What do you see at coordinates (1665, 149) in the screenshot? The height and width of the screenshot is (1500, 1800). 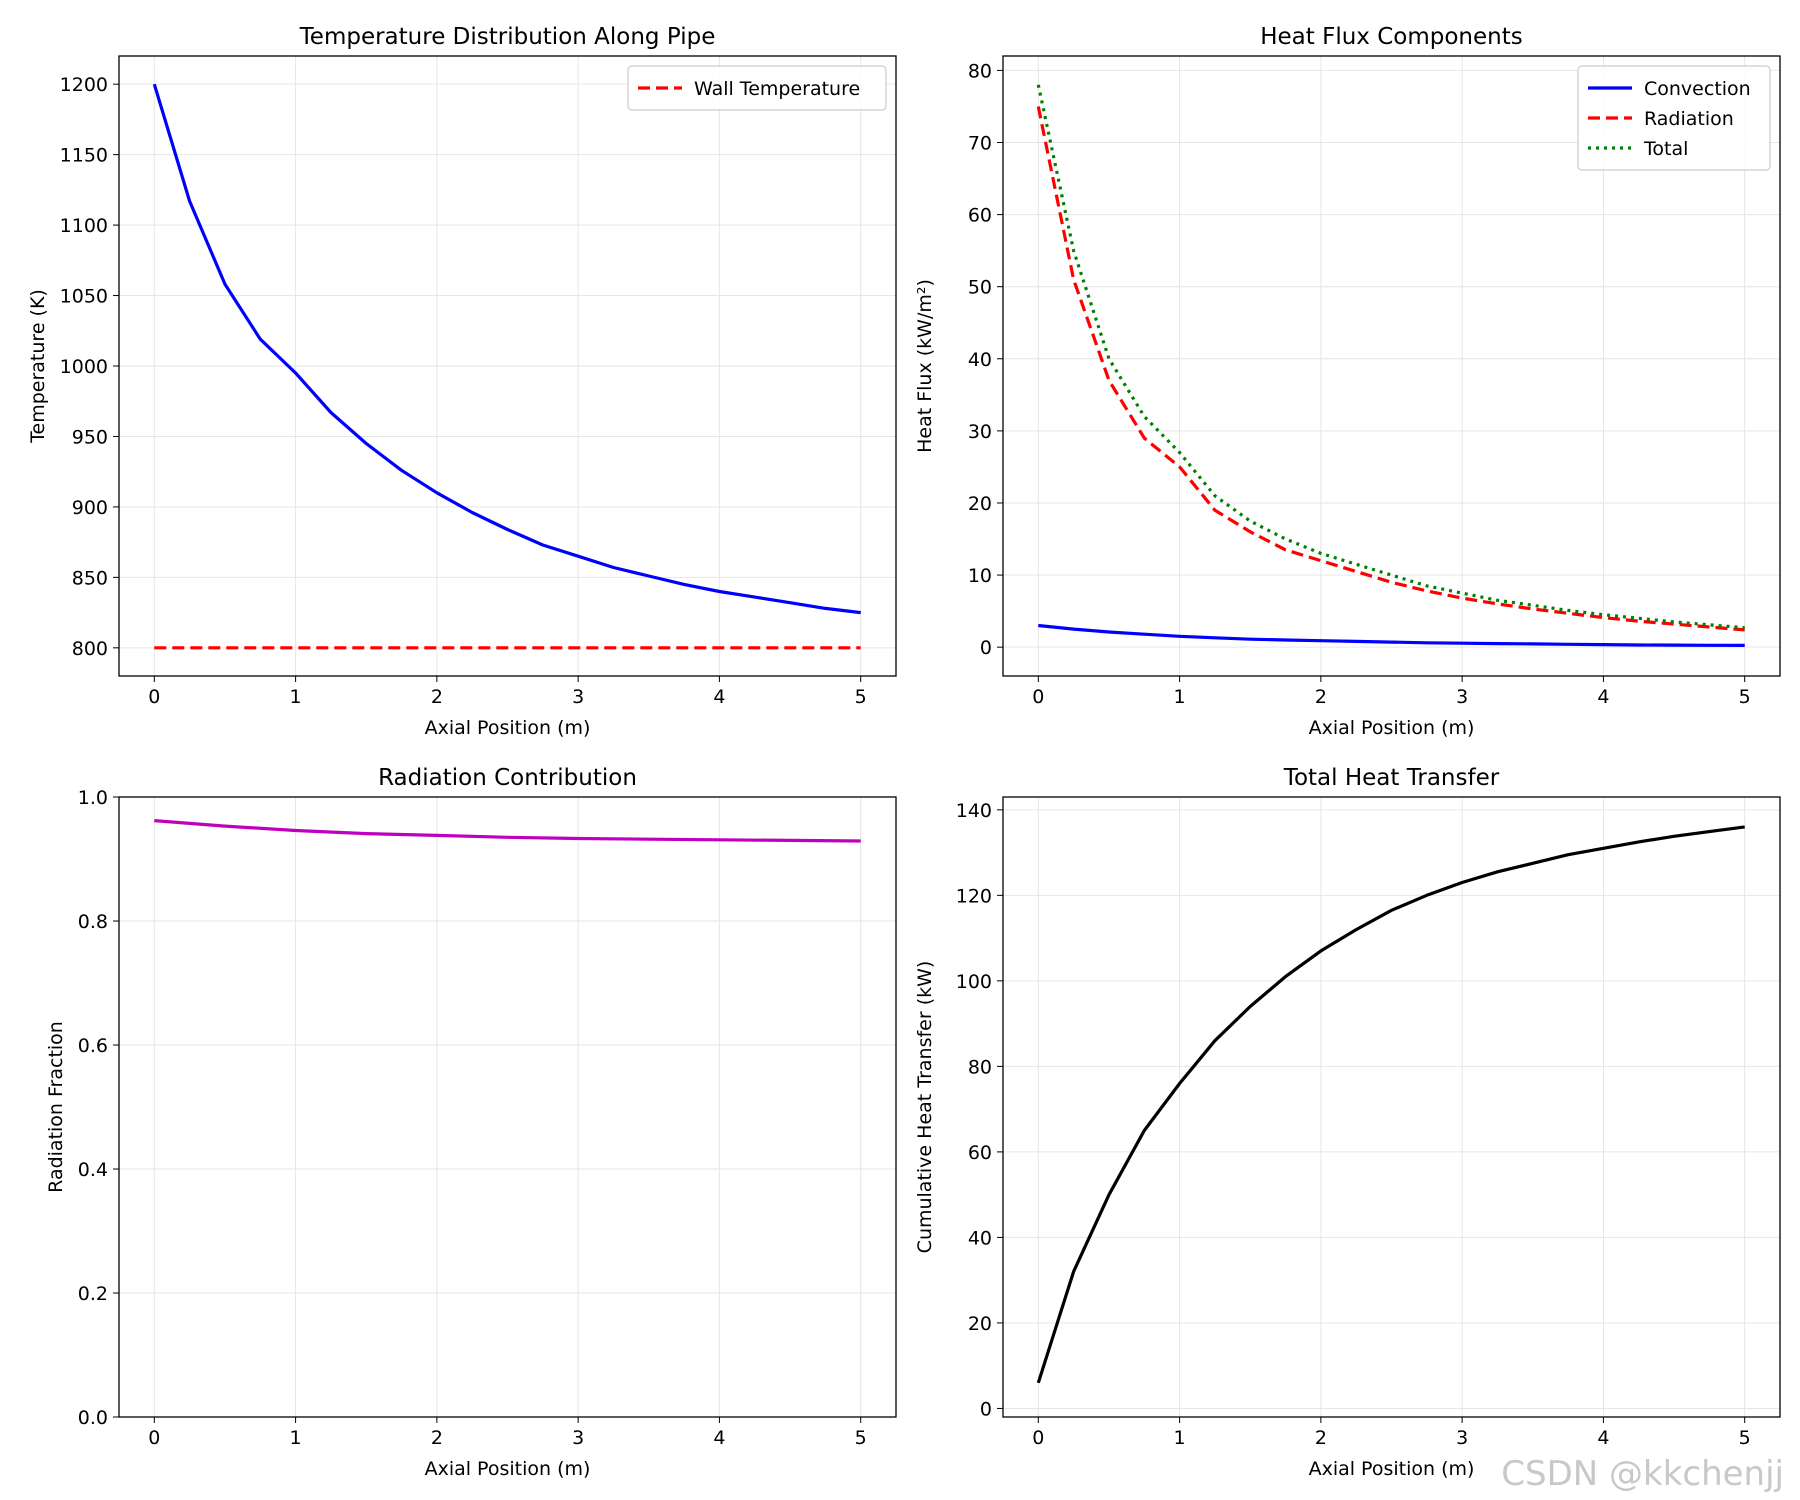 I see `legend-label: Total` at bounding box center [1665, 149].